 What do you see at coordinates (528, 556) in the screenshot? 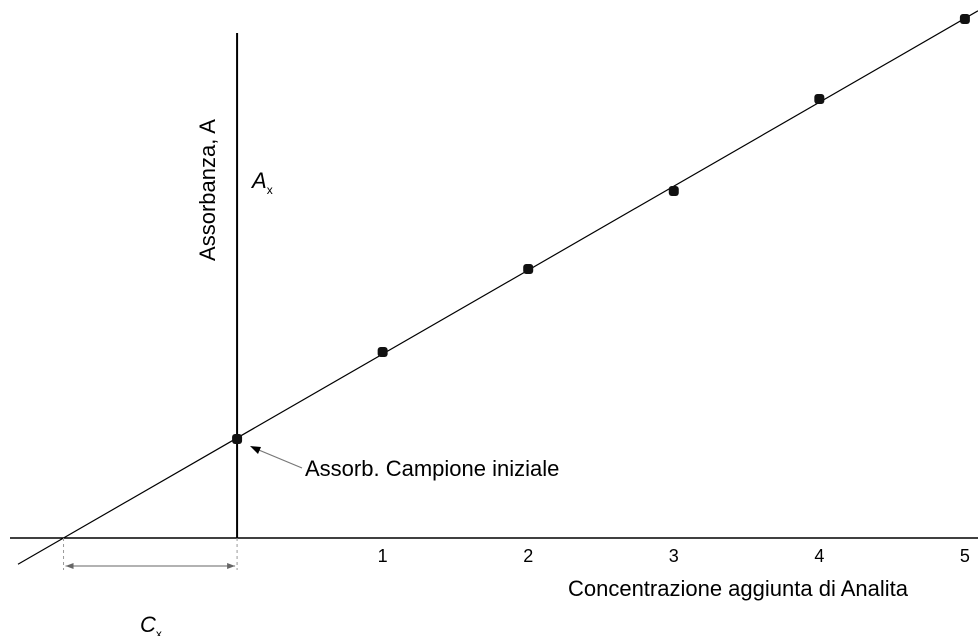
I see `x-tick-label: 2` at bounding box center [528, 556].